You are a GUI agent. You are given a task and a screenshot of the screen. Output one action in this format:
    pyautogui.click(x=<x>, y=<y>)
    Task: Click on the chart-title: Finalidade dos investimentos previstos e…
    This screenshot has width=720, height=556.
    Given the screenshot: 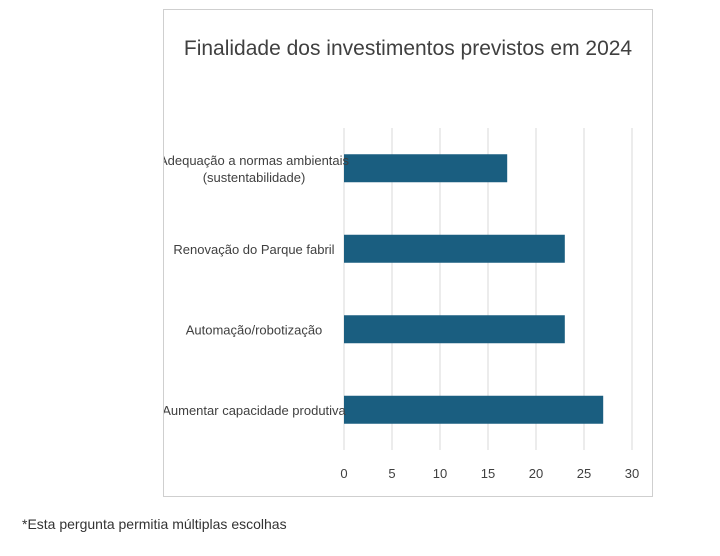 What is the action you would take?
    pyautogui.click(x=408, y=48)
    